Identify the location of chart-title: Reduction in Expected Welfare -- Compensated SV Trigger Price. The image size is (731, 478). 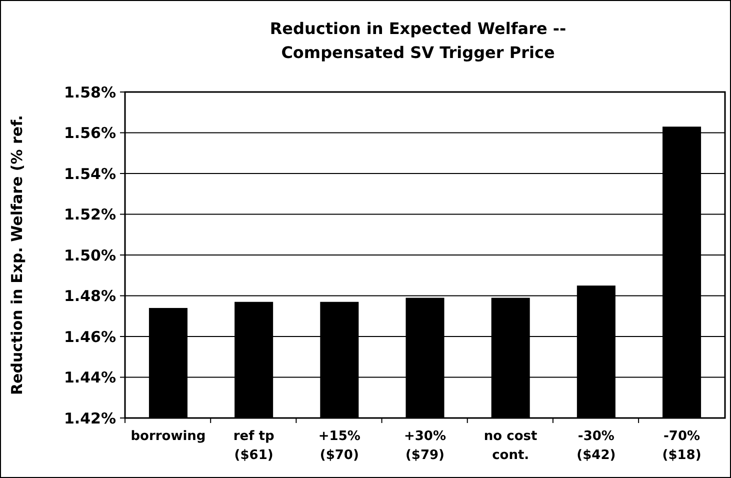
(418, 40).